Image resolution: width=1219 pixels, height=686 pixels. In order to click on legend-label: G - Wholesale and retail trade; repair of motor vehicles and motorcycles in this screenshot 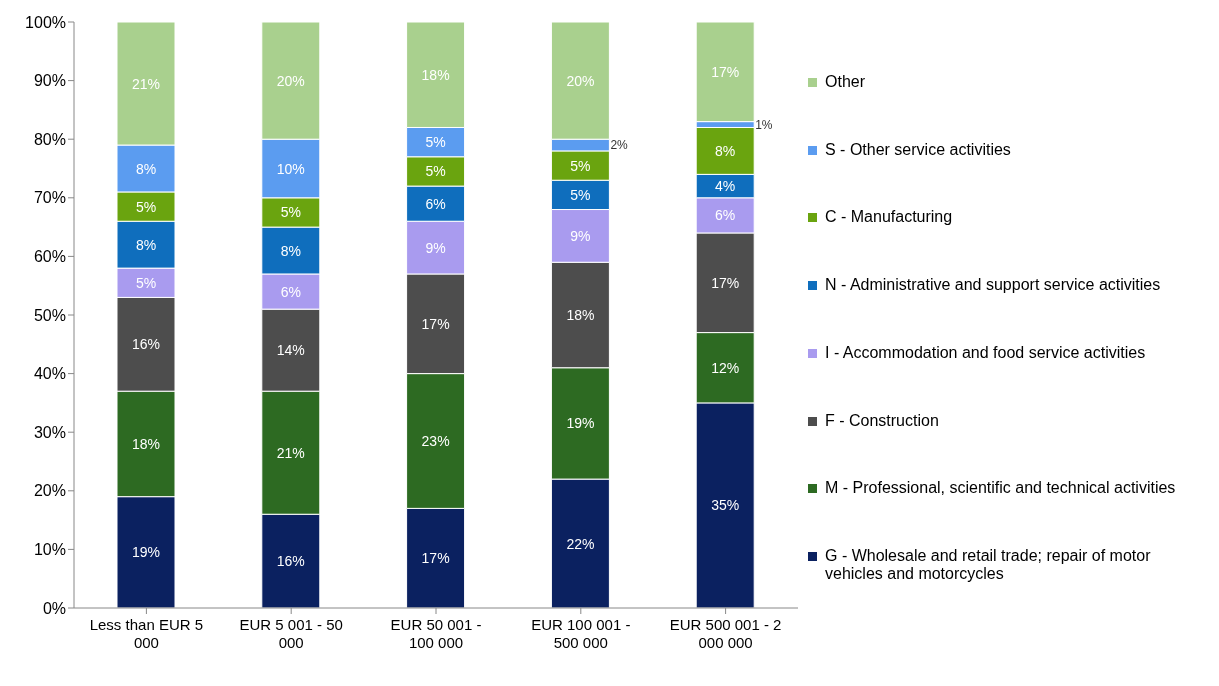, I will do `click(988, 565)`.